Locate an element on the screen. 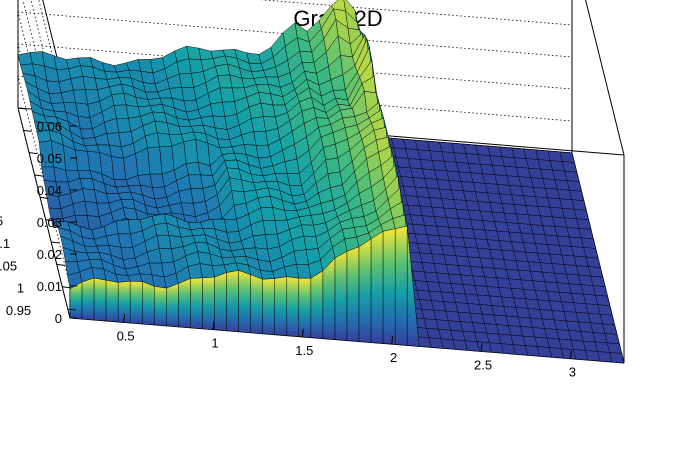 The height and width of the screenshot is (472, 696). z-tick-label: 0 is located at coordinates (58, 318).